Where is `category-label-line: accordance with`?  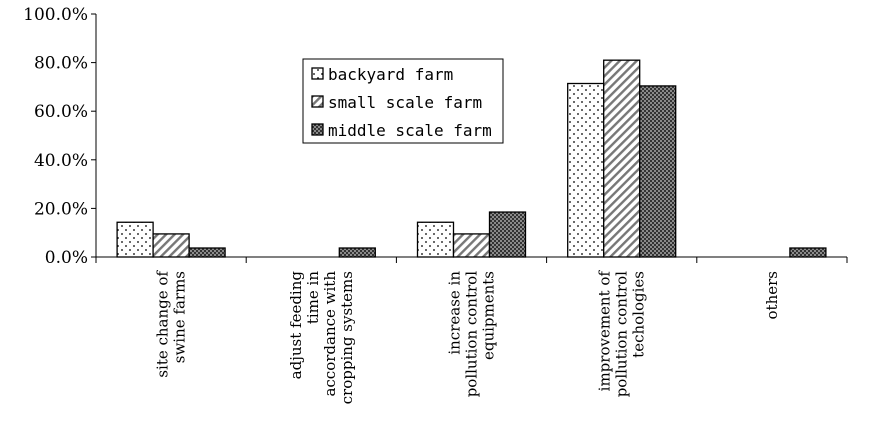
category-label-line: accordance with is located at coordinates (330, 334).